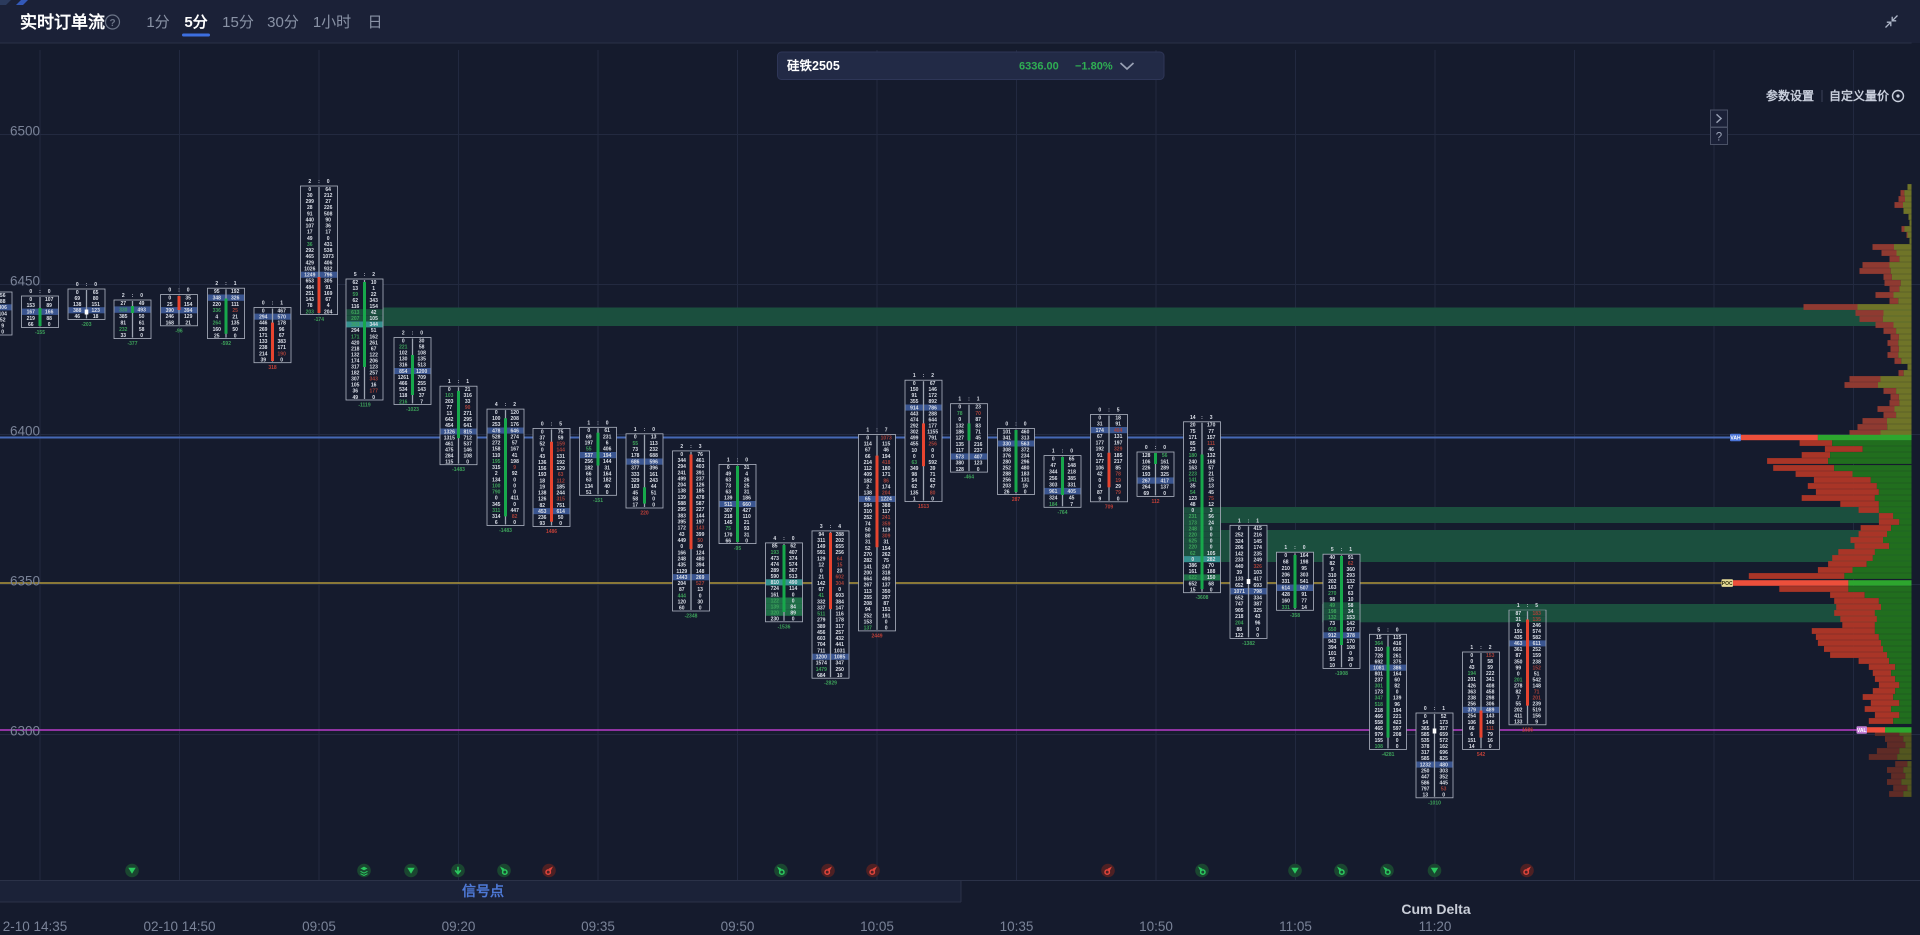  Describe the element at coordinates (728, 505) in the screenshot. I see `svg-text: 511` at that location.